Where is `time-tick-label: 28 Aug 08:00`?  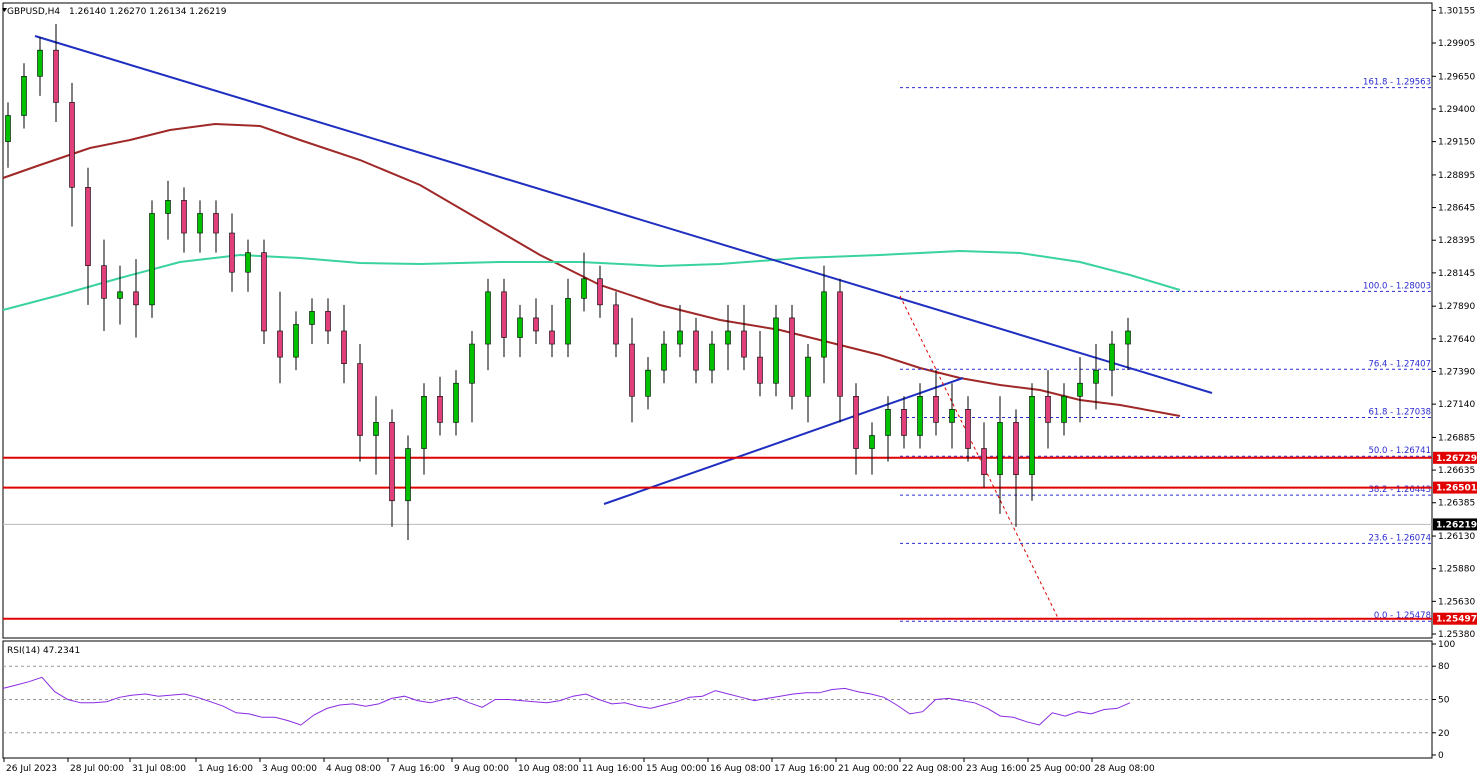
time-tick-label: 28 Aug 08:00 is located at coordinates (1124, 769).